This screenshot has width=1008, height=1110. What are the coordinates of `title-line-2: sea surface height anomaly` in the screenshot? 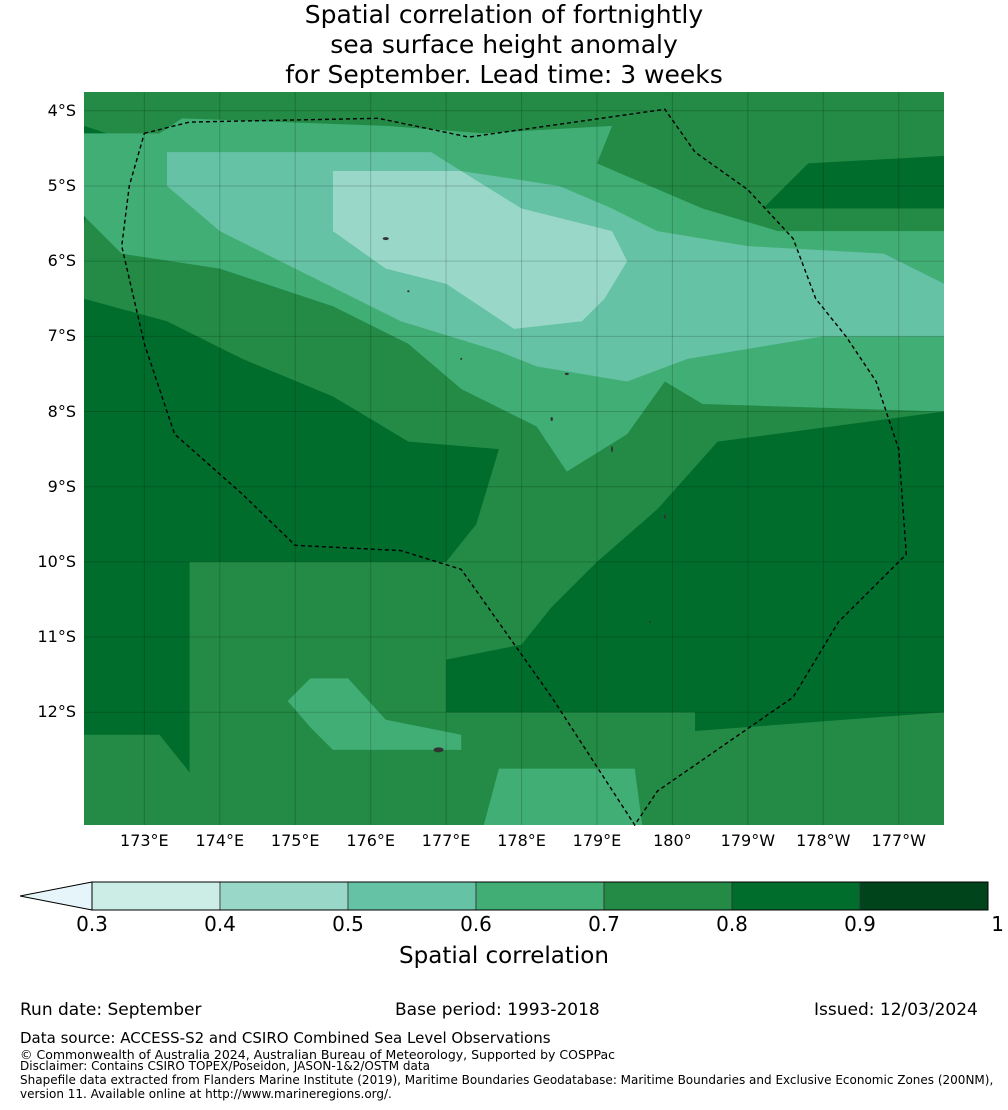 It's located at (504, 44).